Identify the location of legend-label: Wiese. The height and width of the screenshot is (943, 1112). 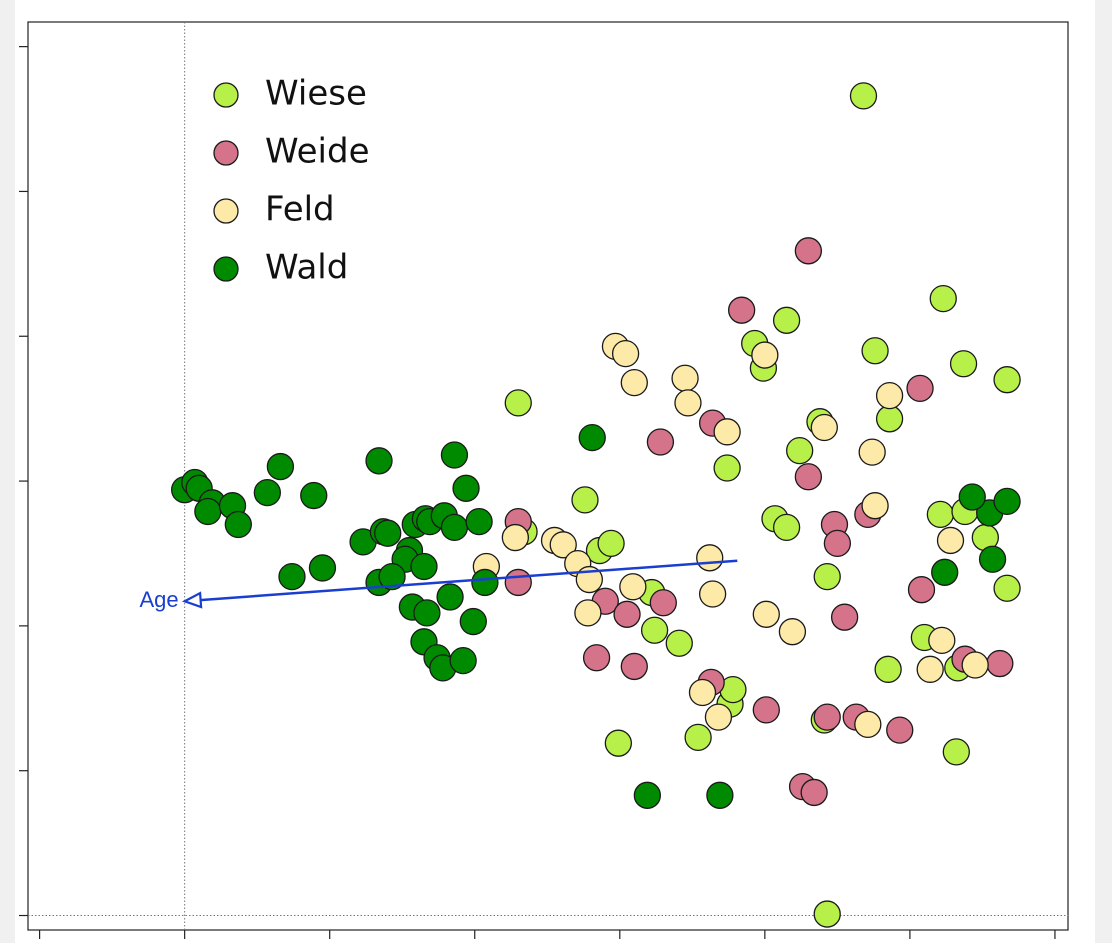
(316, 94).